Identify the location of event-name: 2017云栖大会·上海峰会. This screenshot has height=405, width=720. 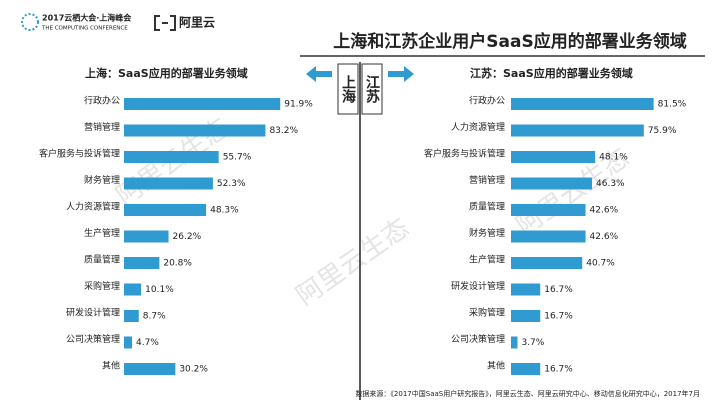
(86, 18).